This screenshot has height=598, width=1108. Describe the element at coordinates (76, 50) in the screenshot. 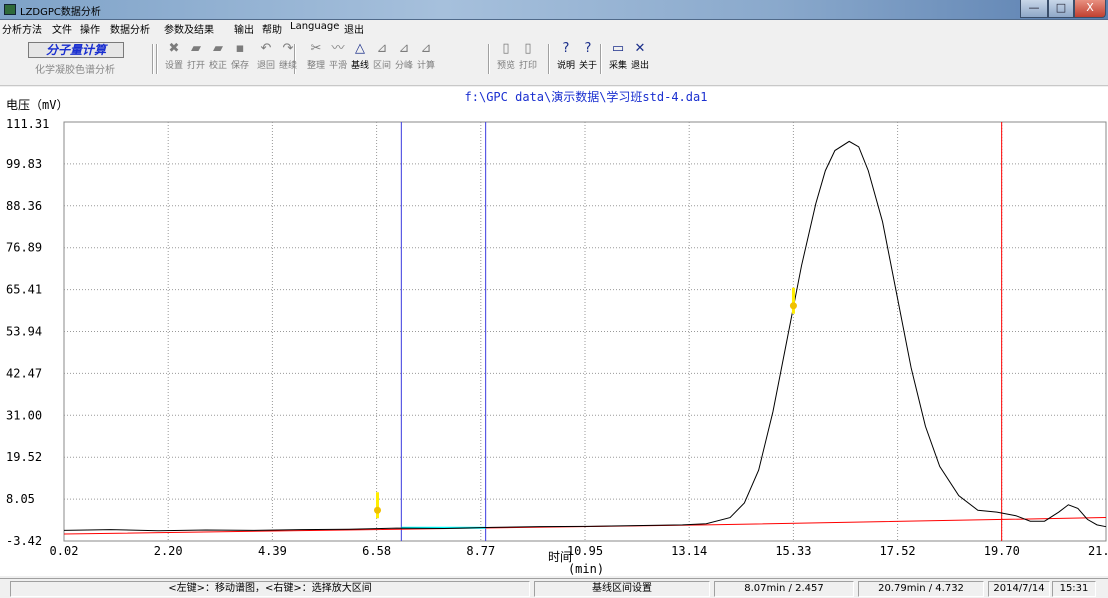

I see `mode-title-button: 分子量计算` at that location.